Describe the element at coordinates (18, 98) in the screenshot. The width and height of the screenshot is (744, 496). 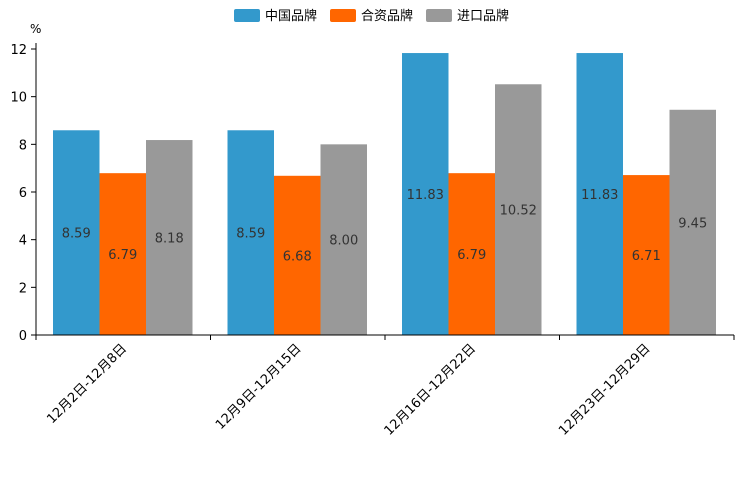
I see `y-tick-label: 10` at that location.